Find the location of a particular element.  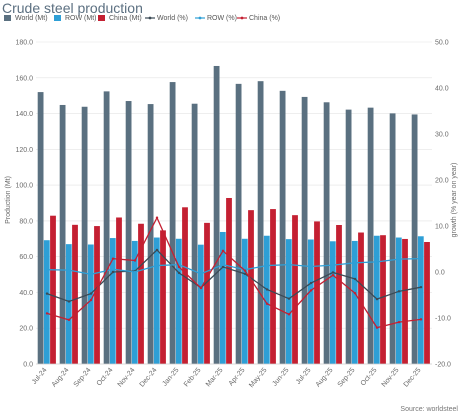

source-note: Source: worldsteel is located at coordinates (429, 409).